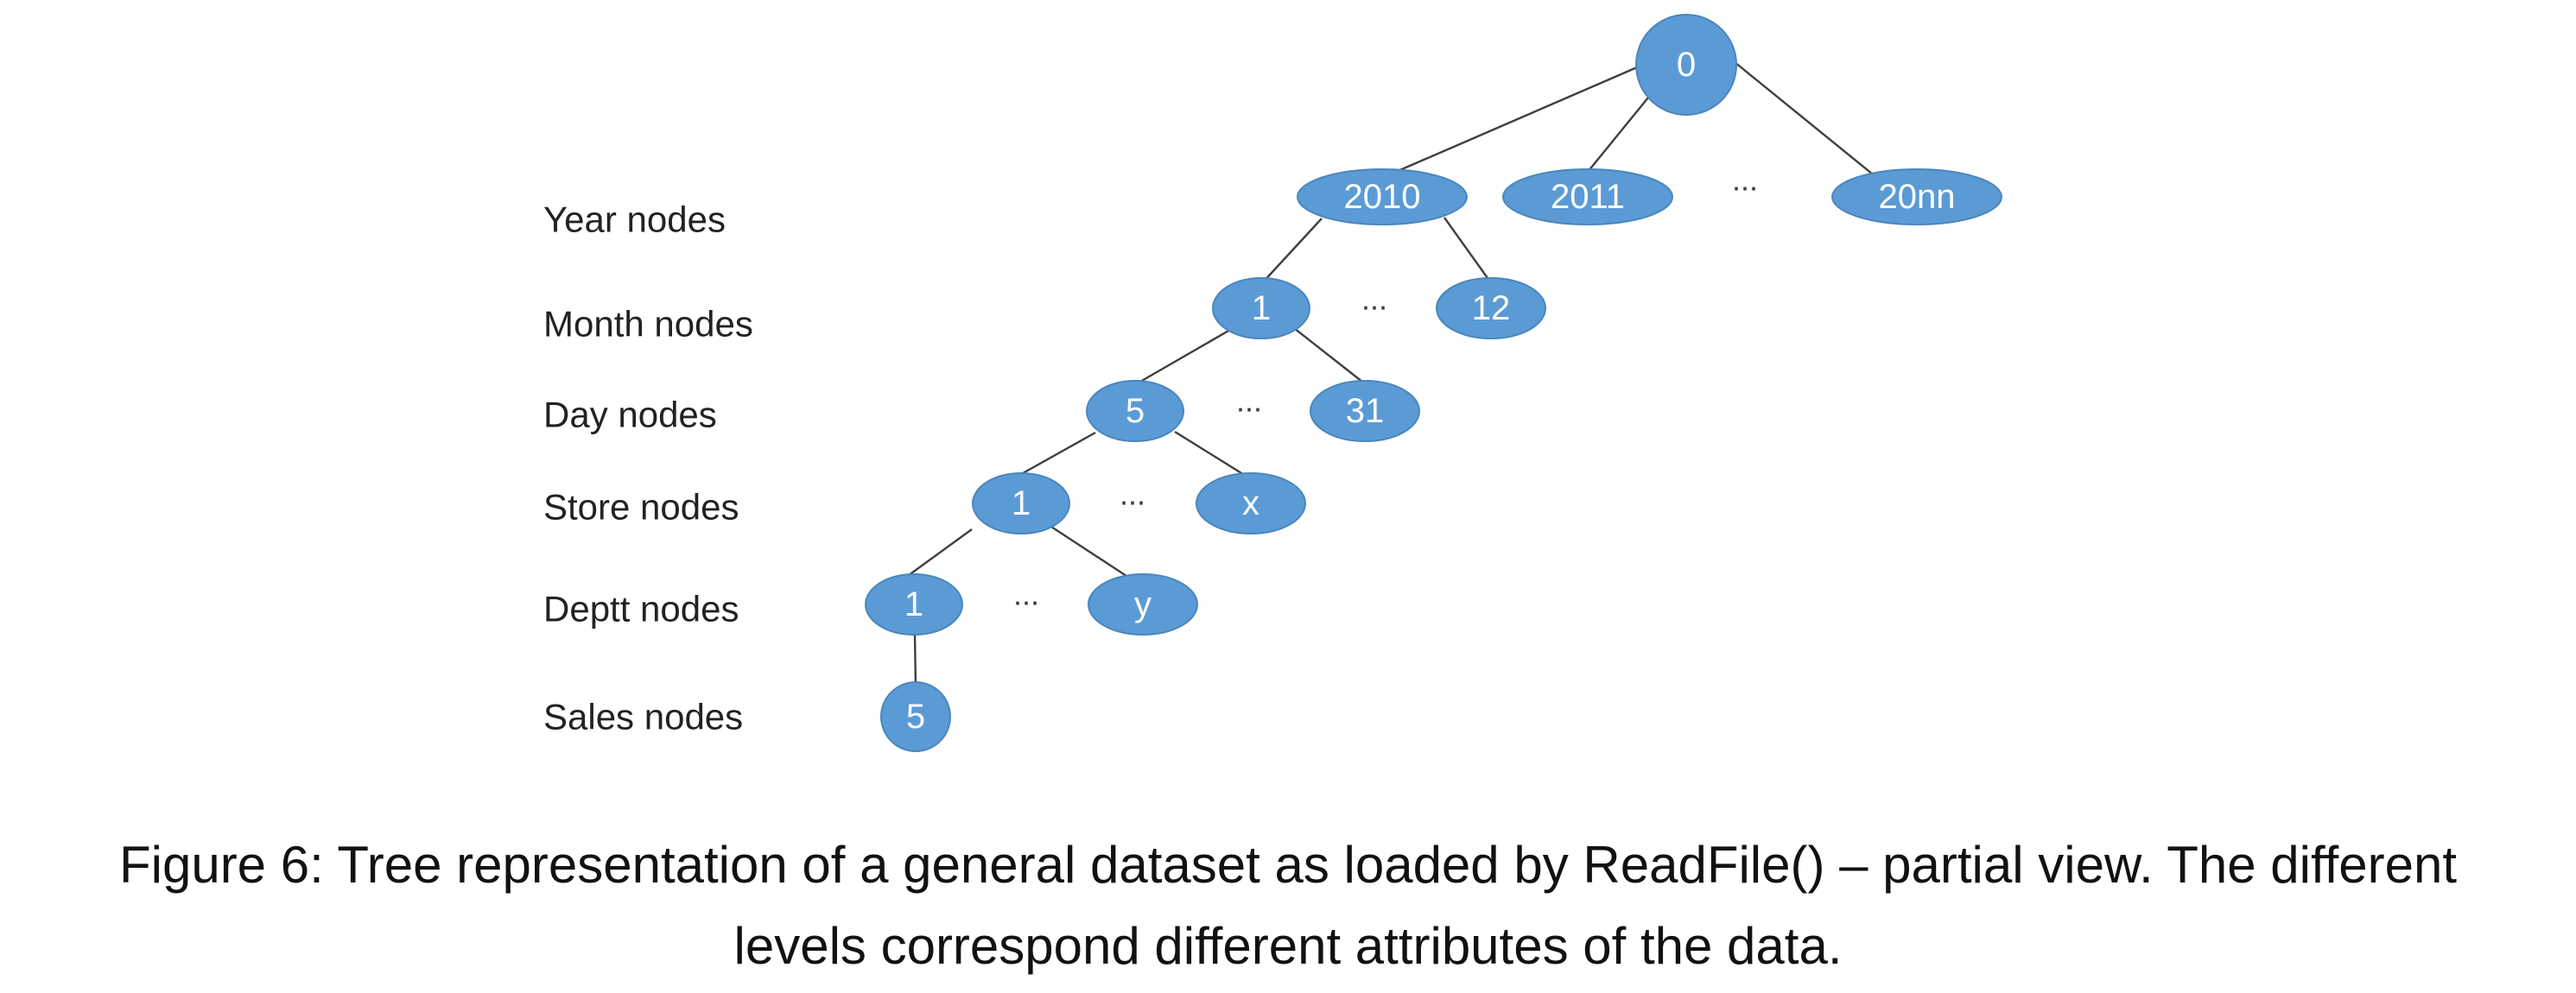 The height and width of the screenshot is (993, 2576). I want to click on node-store-1: 1, so click(1021, 503).